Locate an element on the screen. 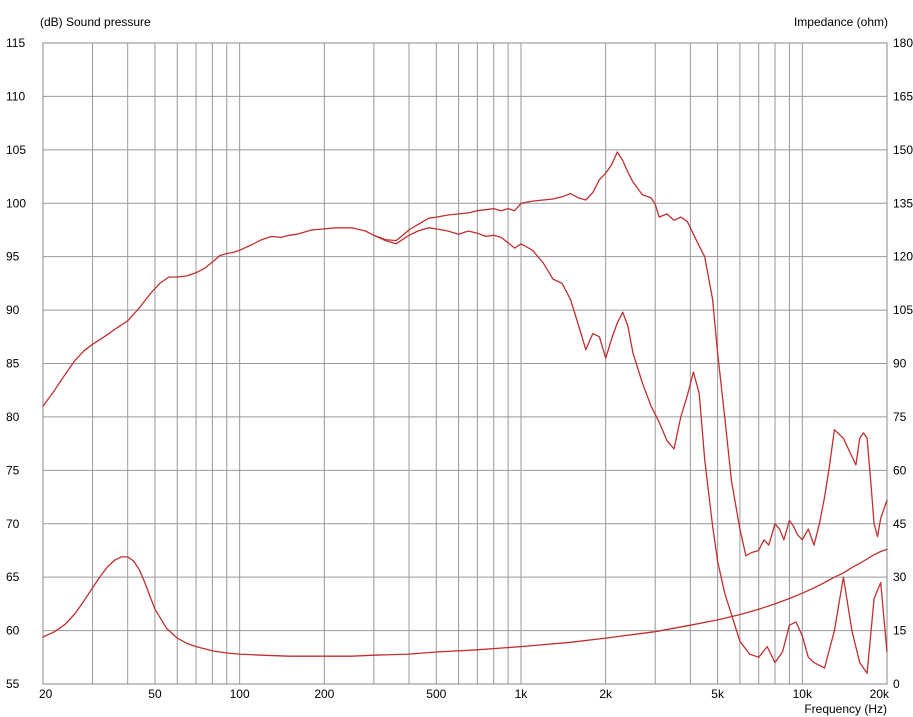 This screenshot has width=913, height=717. right-tick-label: 75 is located at coordinates (900, 417).